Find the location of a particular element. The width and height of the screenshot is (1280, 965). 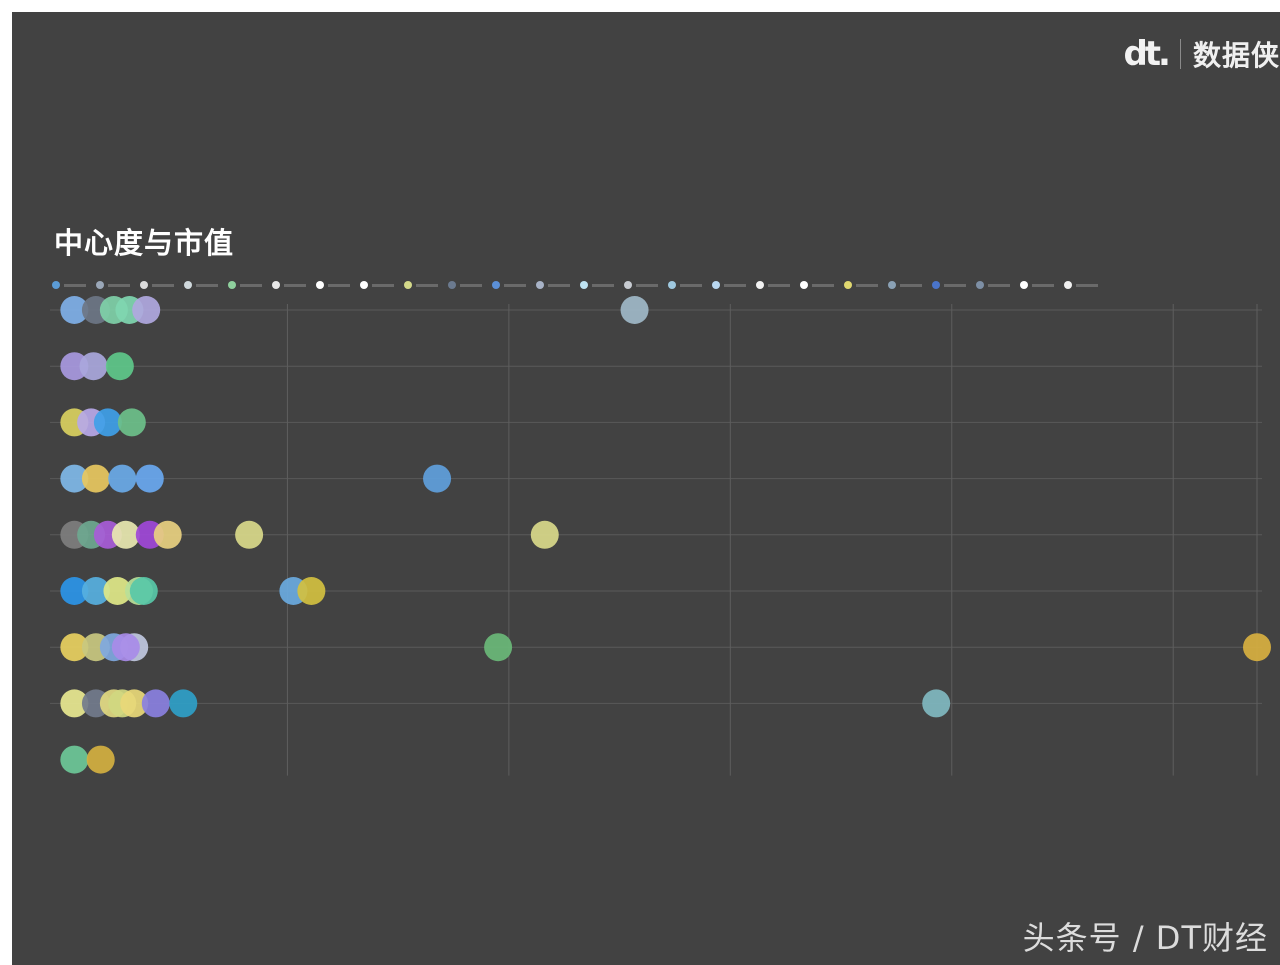

chart-title: 中心度与市值 is located at coordinates (144, 243).